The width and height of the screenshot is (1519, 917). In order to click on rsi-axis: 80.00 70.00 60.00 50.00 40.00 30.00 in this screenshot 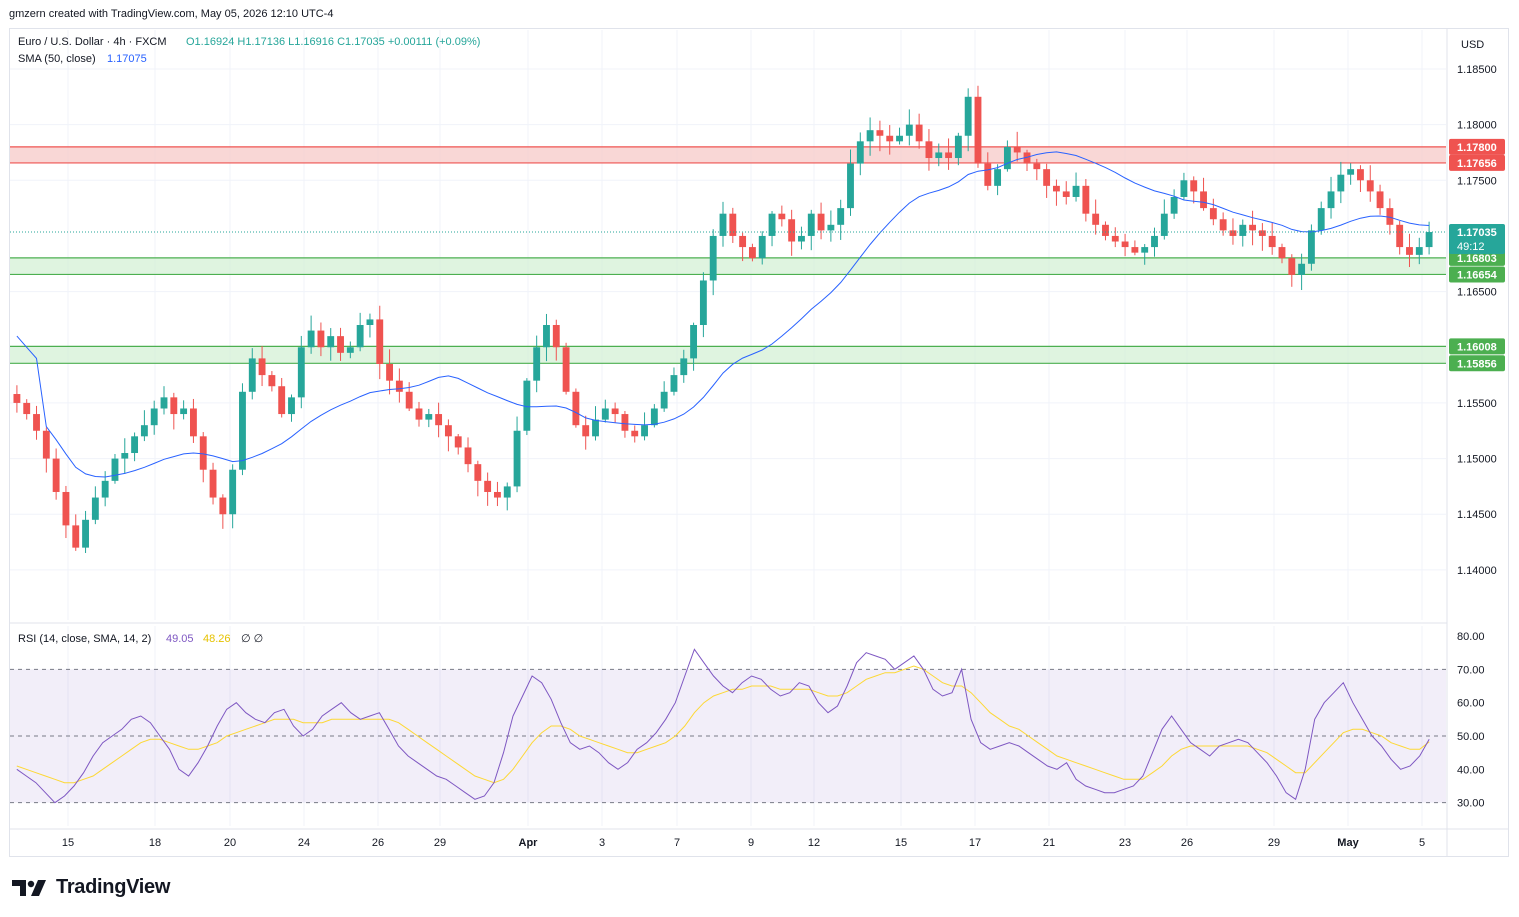, I will do `click(1471, 720)`.